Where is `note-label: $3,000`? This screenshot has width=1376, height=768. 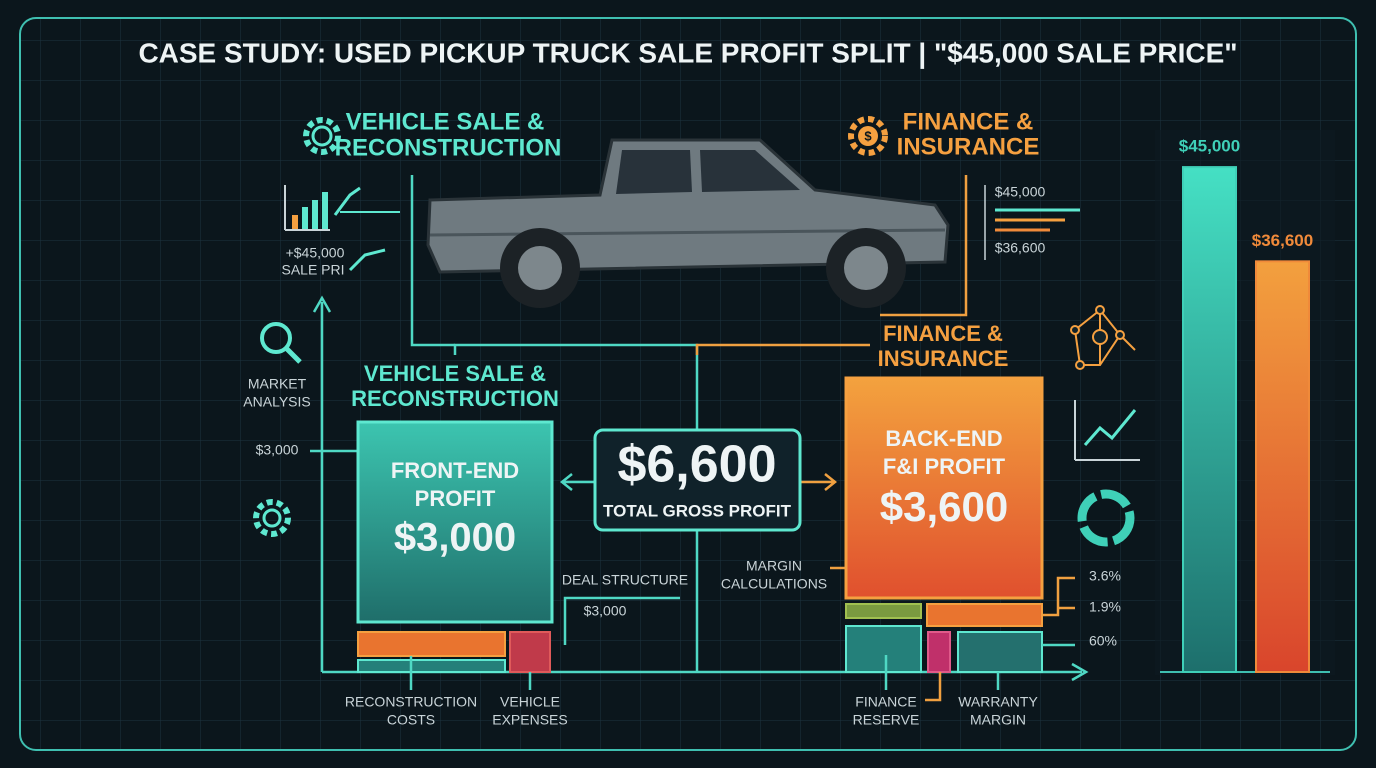 note-label: $3,000 is located at coordinates (605, 611).